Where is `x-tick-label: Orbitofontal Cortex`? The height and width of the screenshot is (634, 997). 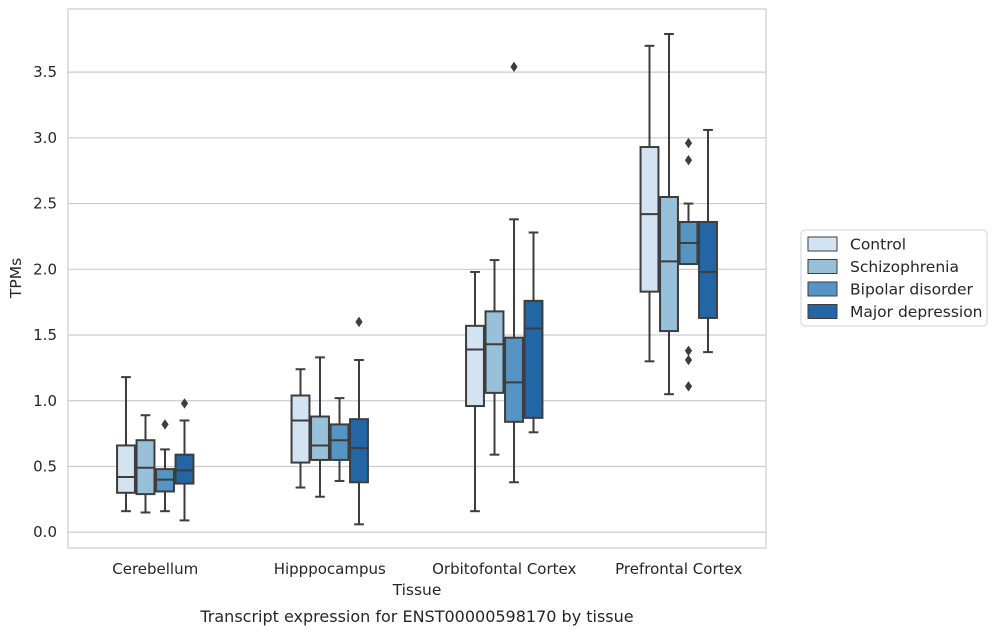 x-tick-label: Orbitofontal Cortex is located at coordinates (504, 569).